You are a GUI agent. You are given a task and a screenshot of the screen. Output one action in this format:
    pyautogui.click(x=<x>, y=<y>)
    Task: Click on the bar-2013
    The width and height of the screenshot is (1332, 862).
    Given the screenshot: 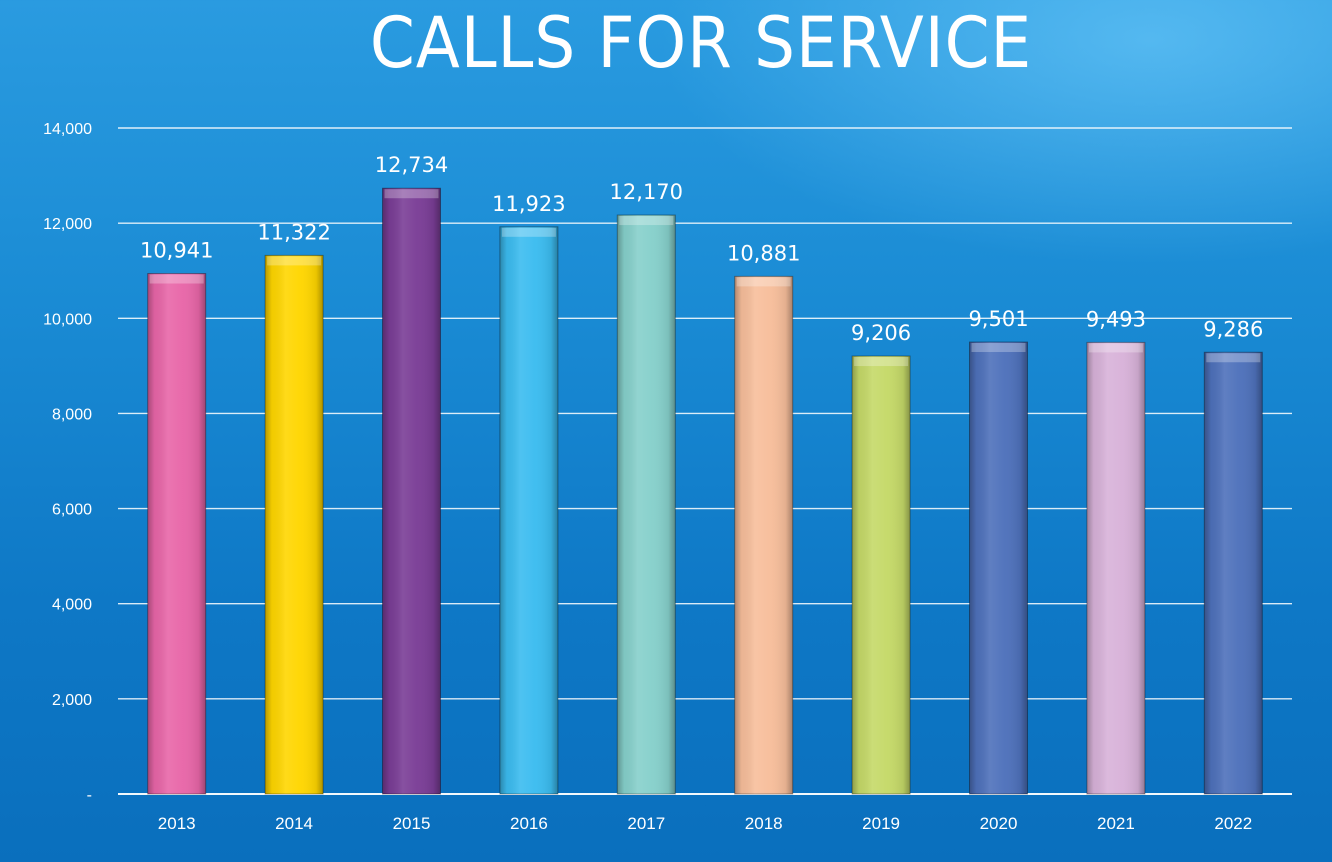 What is the action you would take?
    pyautogui.click(x=177, y=534)
    